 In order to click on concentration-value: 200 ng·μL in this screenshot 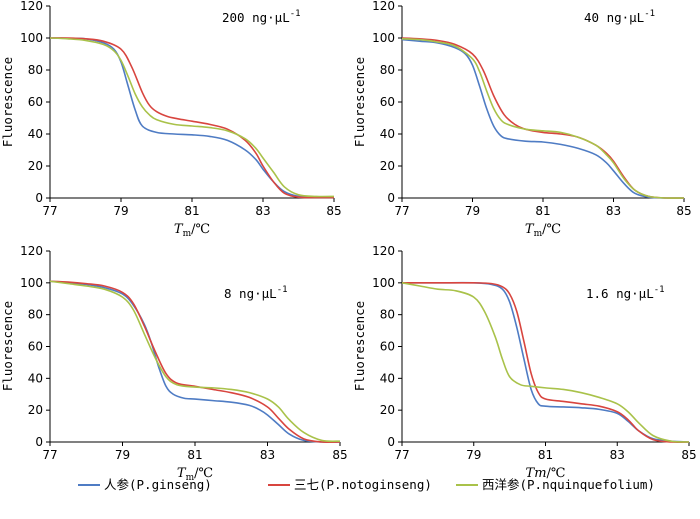, I will do `click(256, 17)`.